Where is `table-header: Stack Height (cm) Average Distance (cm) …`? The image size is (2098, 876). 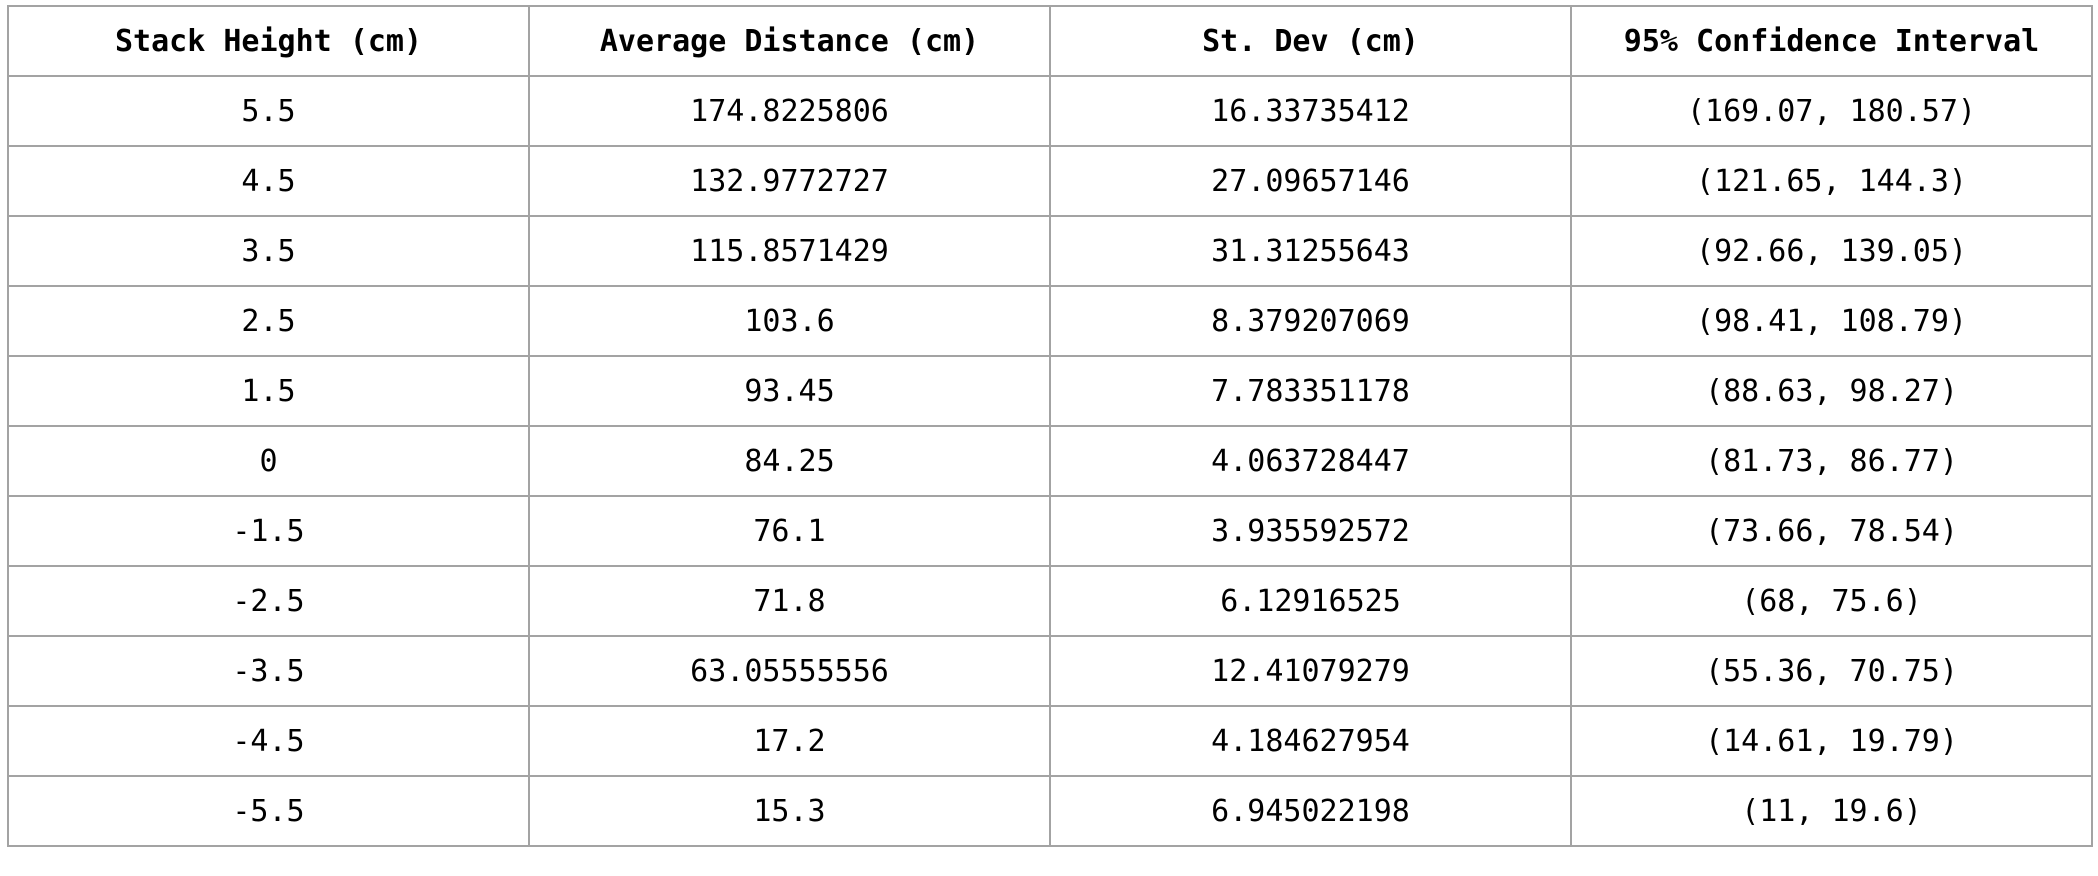 table-header: Stack Height (cm) Average Distance (cm) … is located at coordinates (1050, 41).